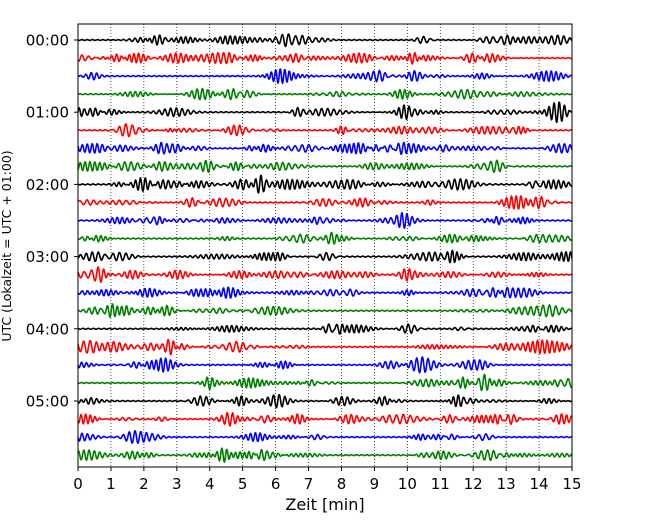 The image size is (650, 520). I want to click on x-tick-label: 14, so click(539, 484).